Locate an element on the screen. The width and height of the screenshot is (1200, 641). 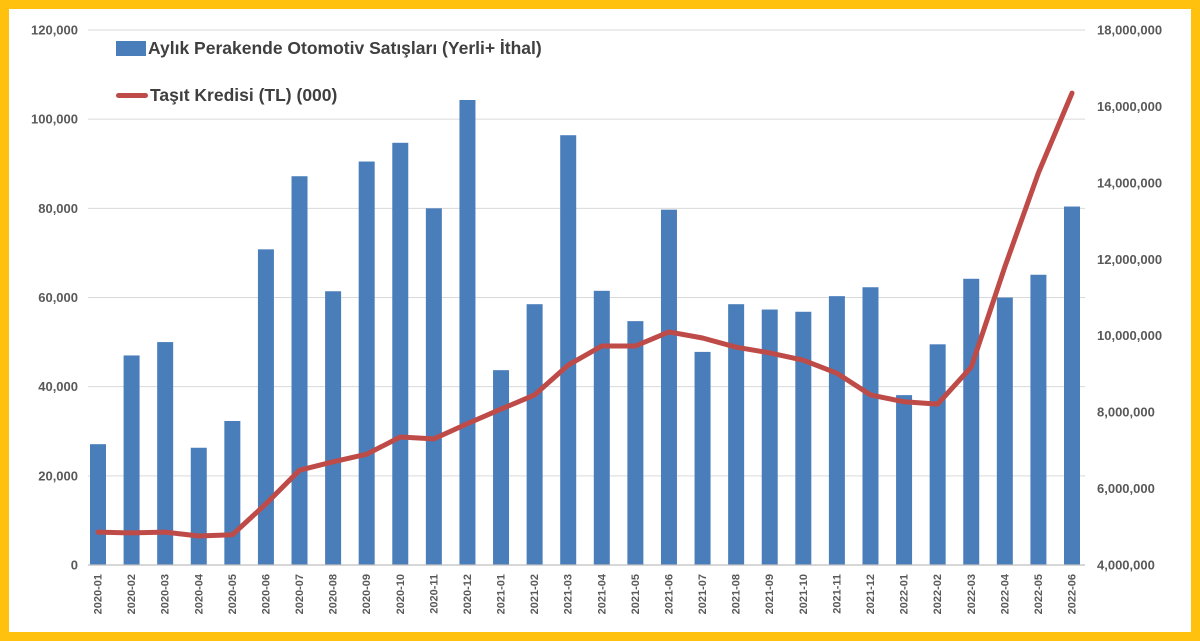
x-axis-tick-label: 2021-10 is located at coordinates (804, 594).